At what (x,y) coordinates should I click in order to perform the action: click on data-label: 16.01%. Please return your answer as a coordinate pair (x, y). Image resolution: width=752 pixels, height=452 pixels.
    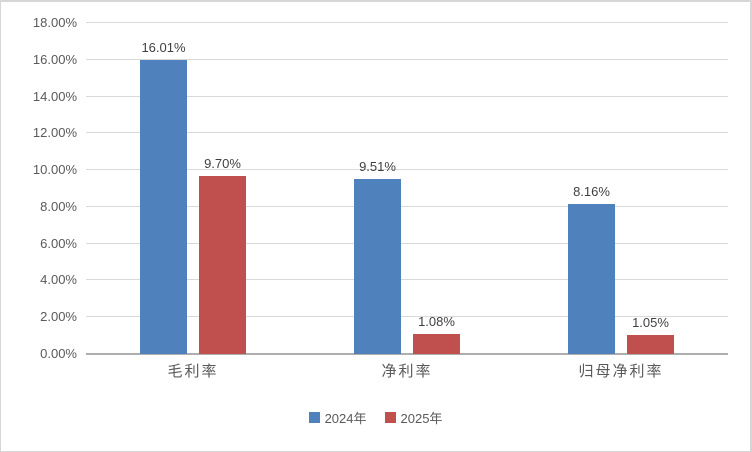
    Looking at the image, I should click on (163, 47).